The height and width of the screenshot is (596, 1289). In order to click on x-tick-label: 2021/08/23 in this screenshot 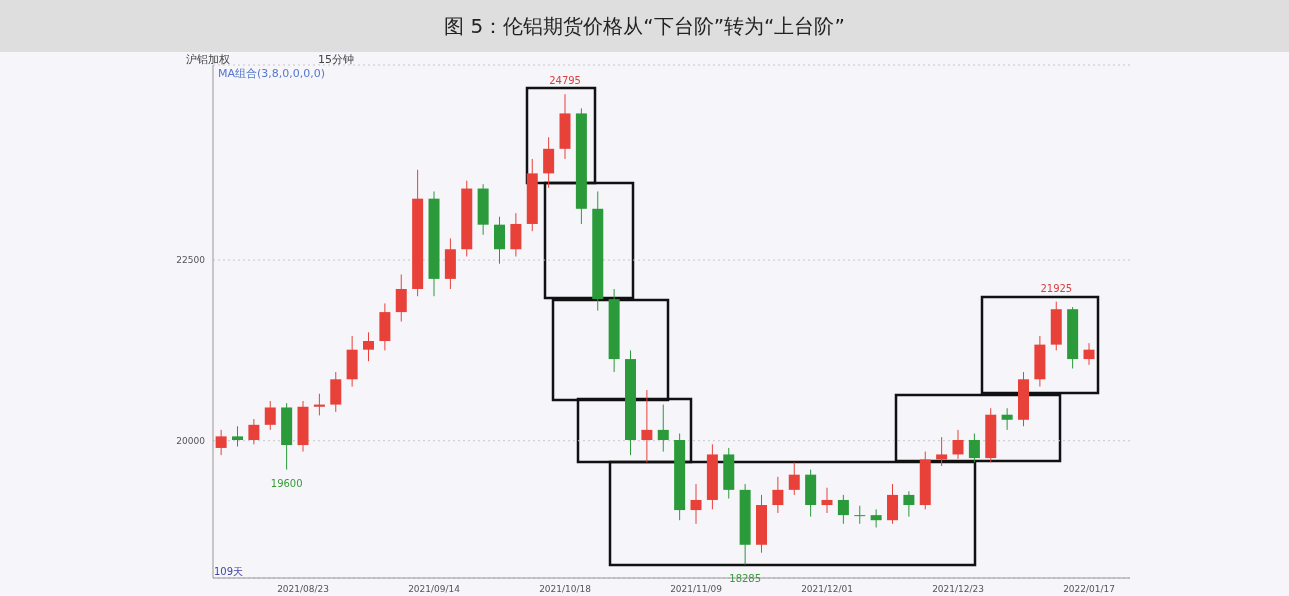, I will do `click(303, 589)`.